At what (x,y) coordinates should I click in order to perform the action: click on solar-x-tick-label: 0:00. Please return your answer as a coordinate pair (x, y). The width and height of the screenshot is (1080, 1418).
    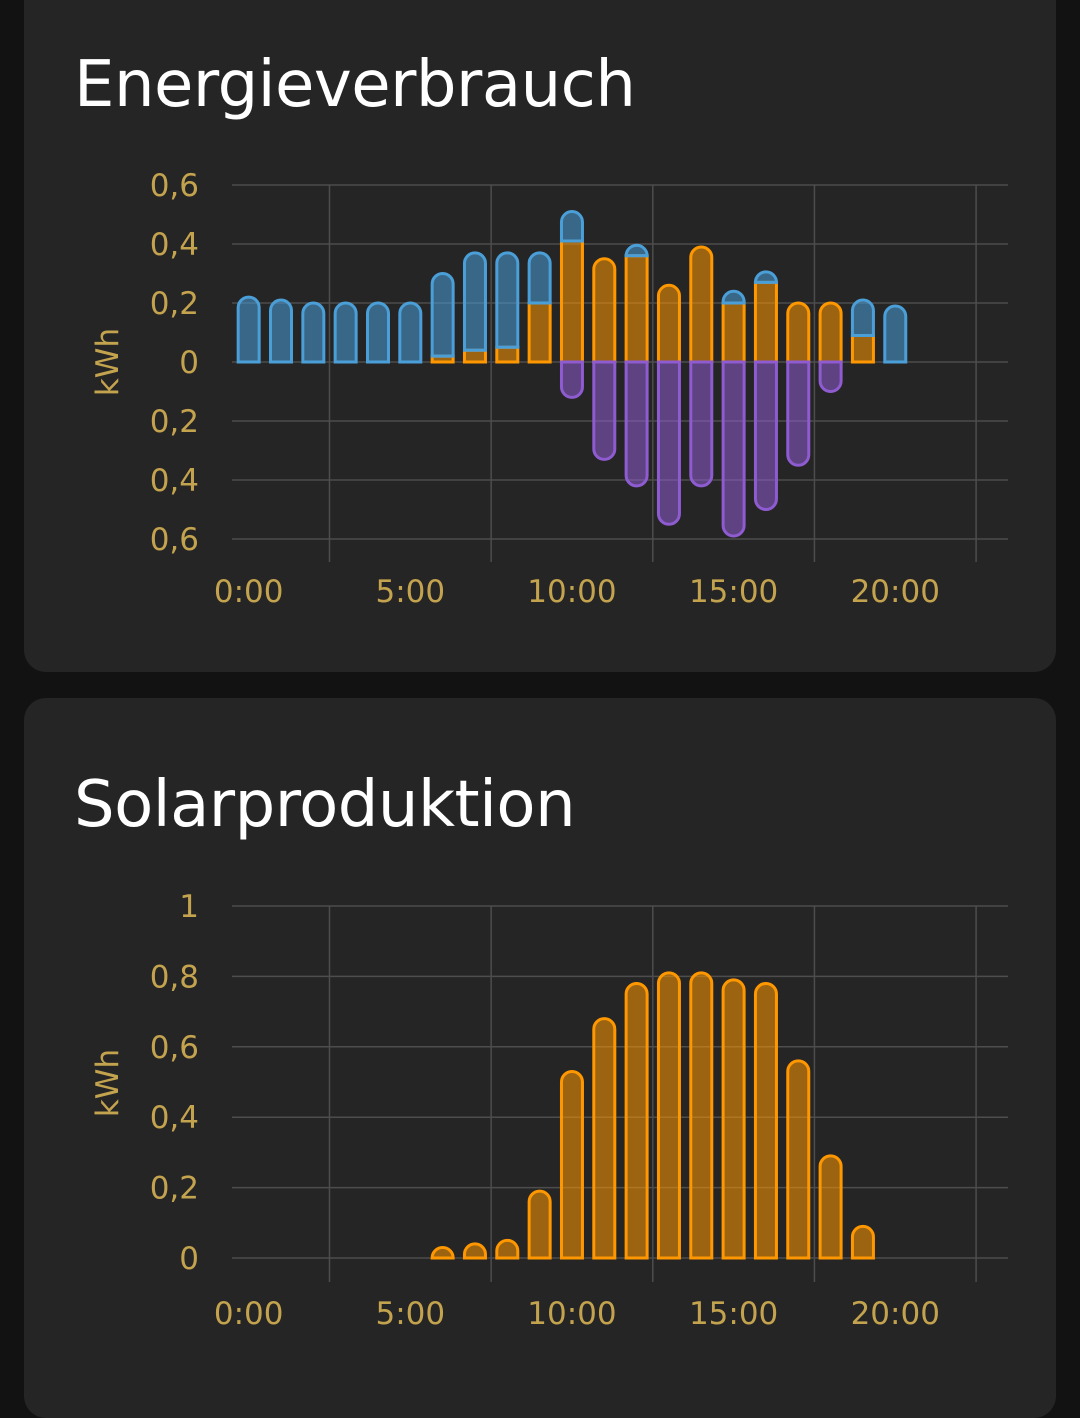
    Looking at the image, I should click on (249, 1314).